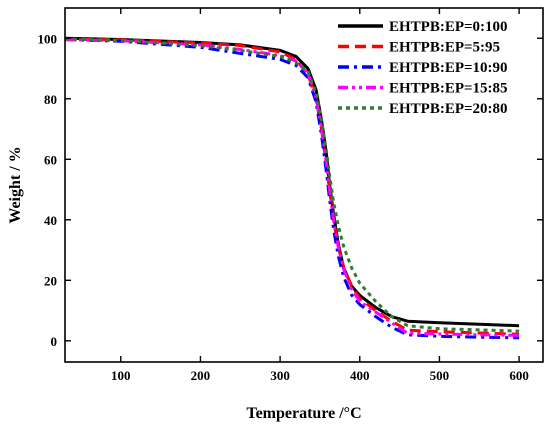 Image resolution: width=550 pixels, height=434 pixels. I want to click on y-tick-label: 40, so click(50, 220).